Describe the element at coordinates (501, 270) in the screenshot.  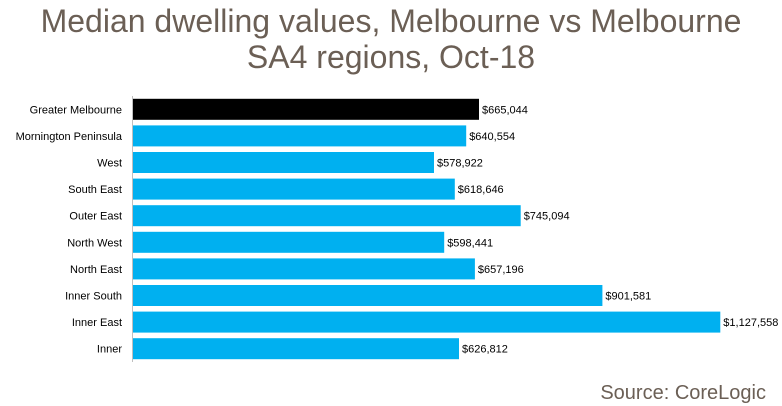
I see `value-label: $657,196` at that location.